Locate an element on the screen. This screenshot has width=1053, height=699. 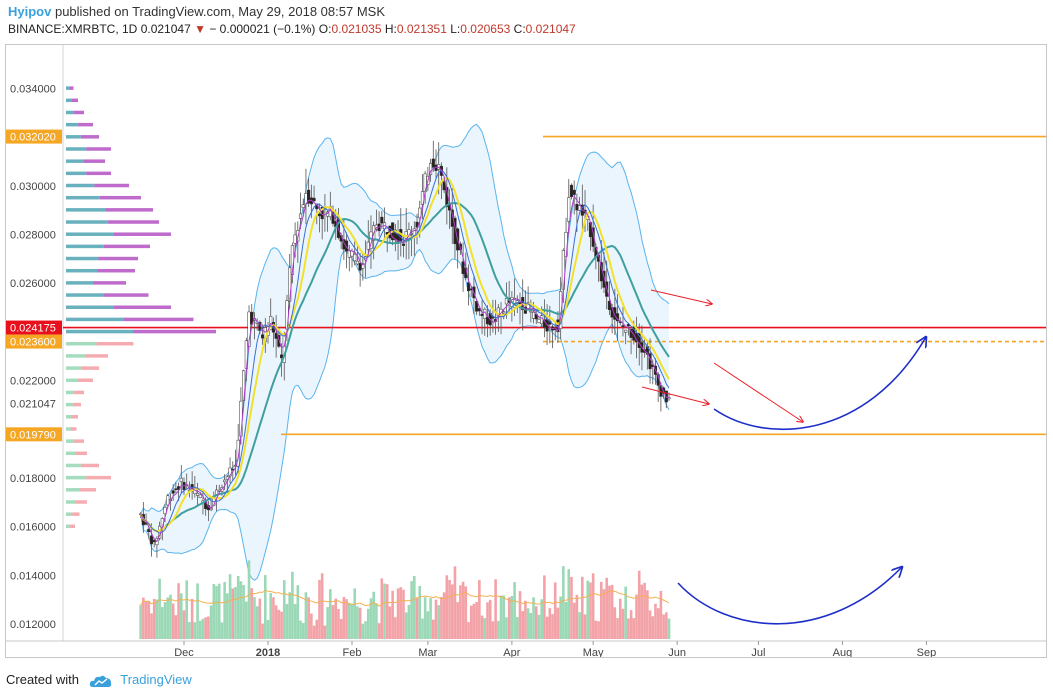
x-tick-label: Apr is located at coordinates (511, 652).